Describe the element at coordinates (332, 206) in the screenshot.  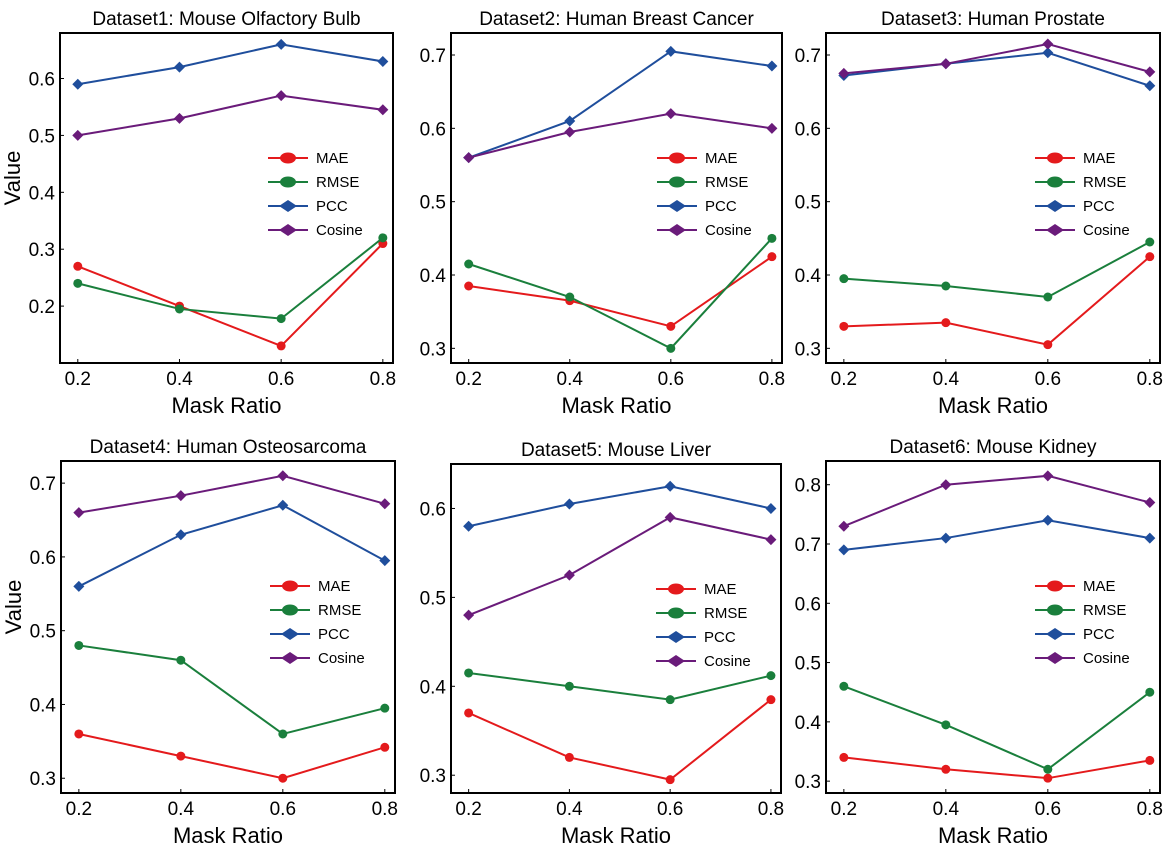
I see `legend-label: PCC` at that location.